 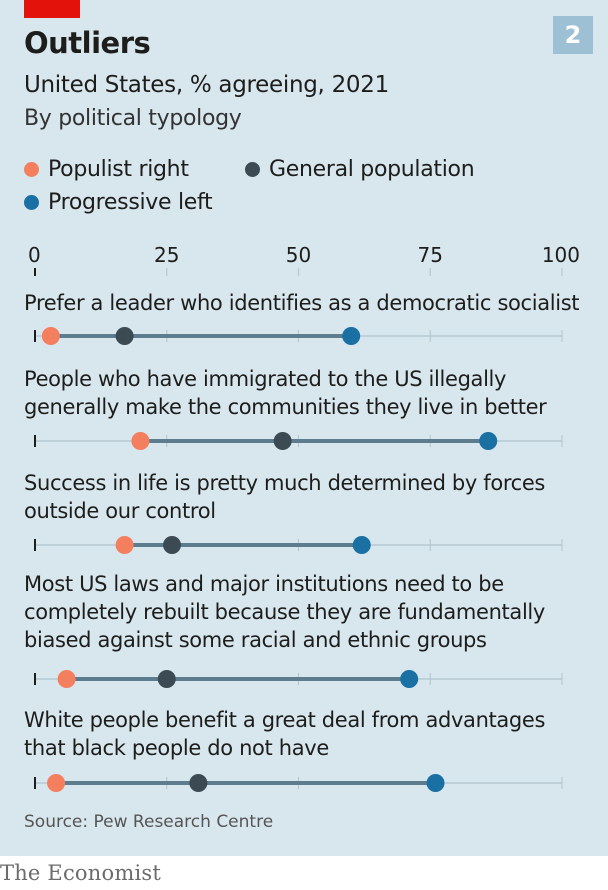 What do you see at coordinates (149, 822) in the screenshot?
I see `source-note: Source: Pew Research Centre` at bounding box center [149, 822].